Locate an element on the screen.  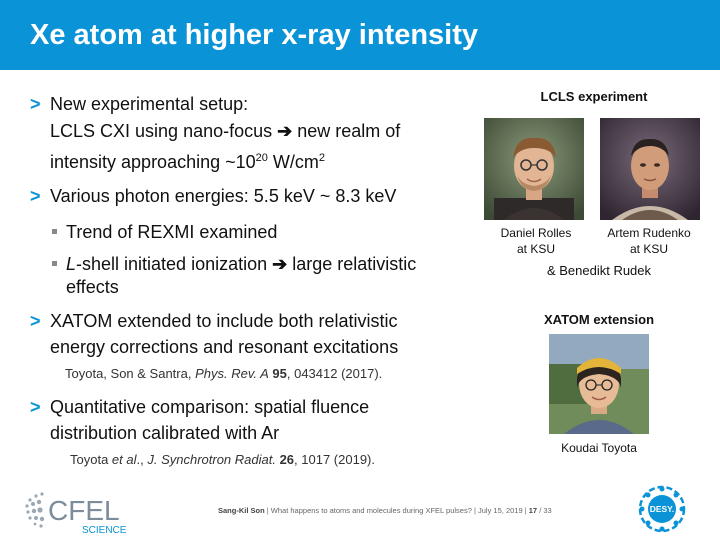
subbullet-text: -shell initiated ionization is located at coordinates (174, 264).